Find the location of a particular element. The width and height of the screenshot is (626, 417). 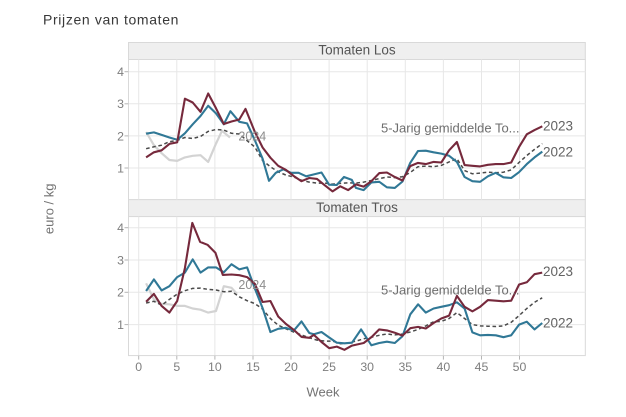

svg-text: euro / kg is located at coordinates (49, 209).